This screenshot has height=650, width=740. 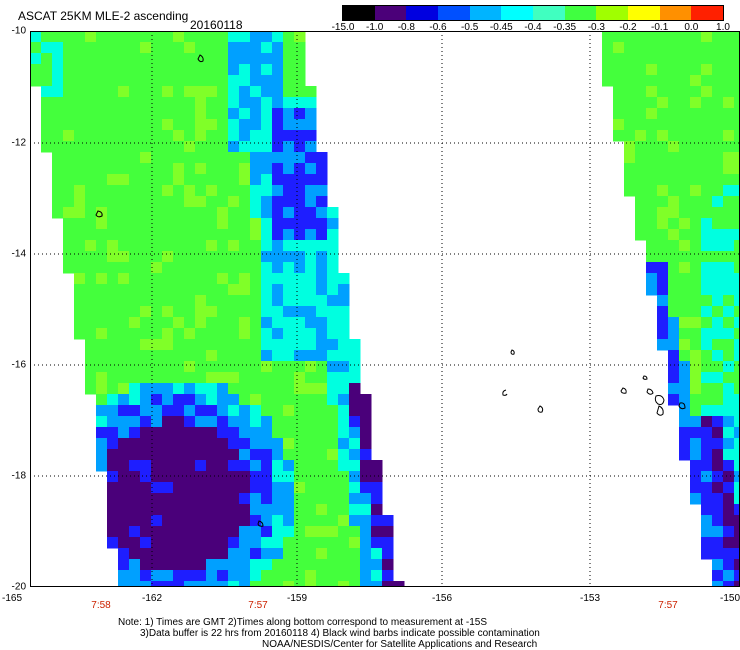 What do you see at coordinates (101, 605) in the screenshot?
I see `time-label: 7:58` at bounding box center [101, 605].